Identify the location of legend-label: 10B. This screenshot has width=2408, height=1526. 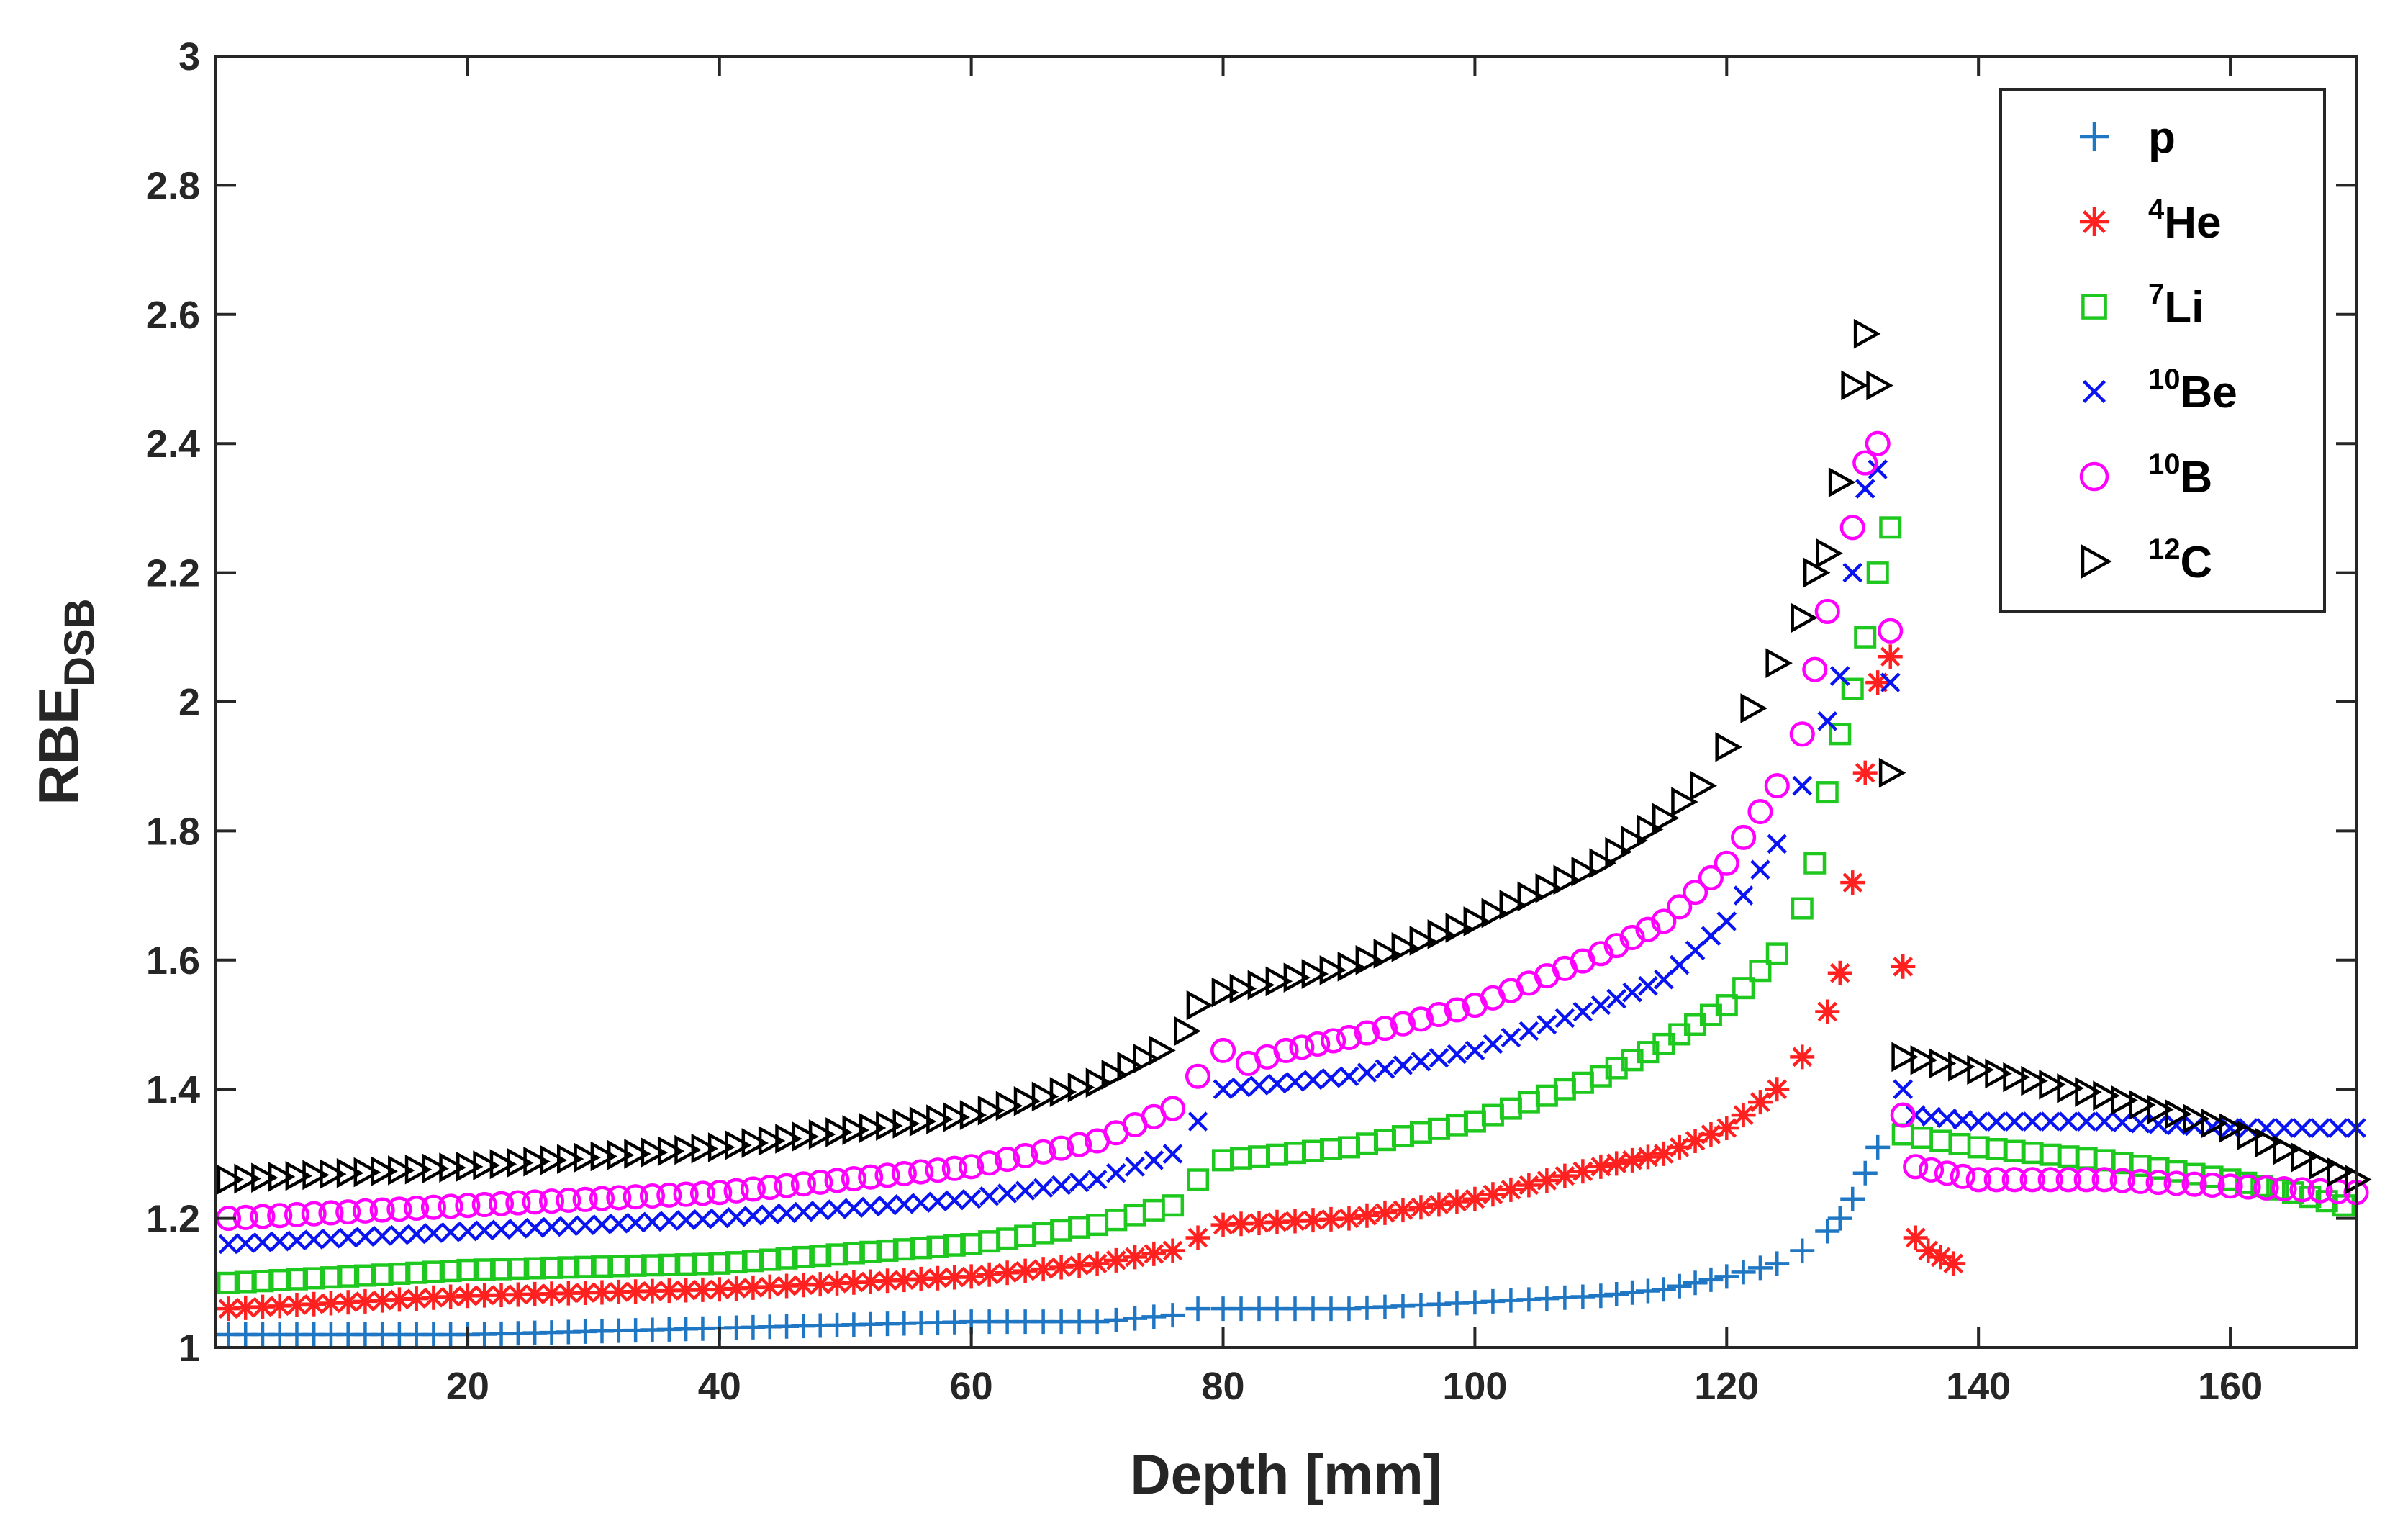
(2180, 475).